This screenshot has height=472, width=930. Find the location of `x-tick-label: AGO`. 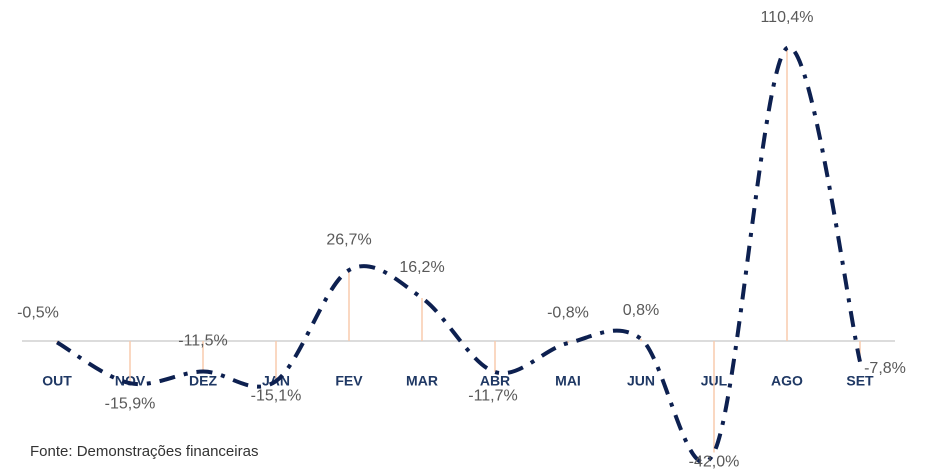

x-tick-label: AGO is located at coordinates (787, 381).